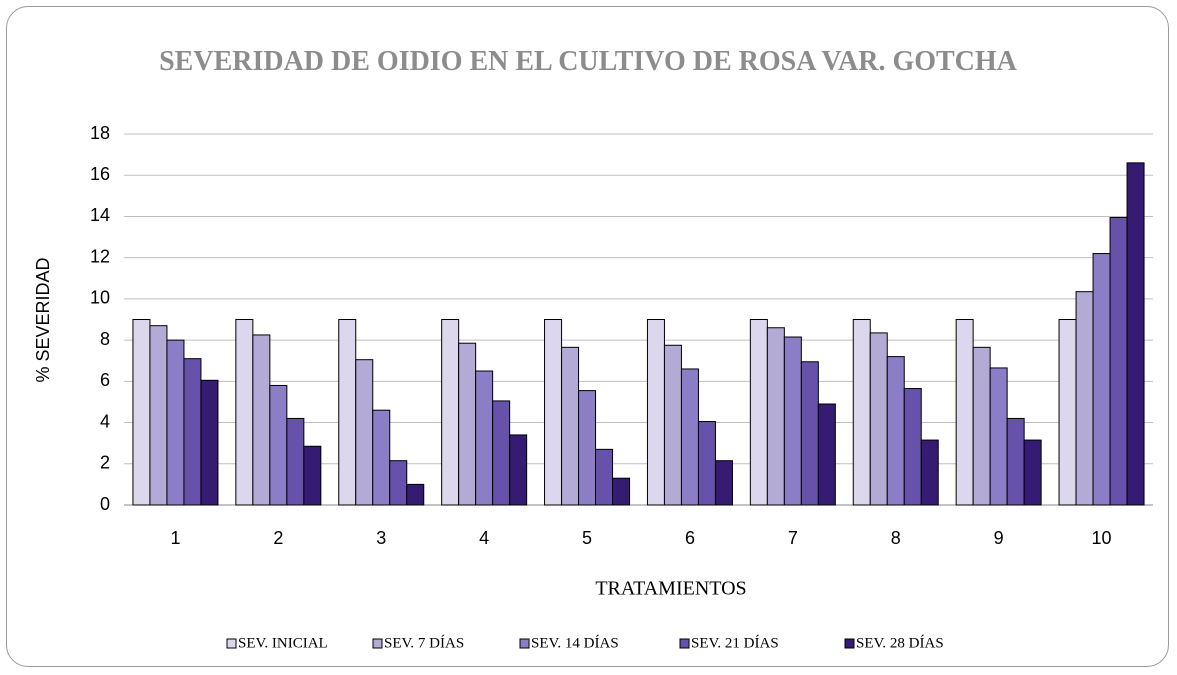 The image size is (1177, 675). Describe the element at coordinates (105, 463) in the screenshot. I see `y-tick-label: 2` at that location.